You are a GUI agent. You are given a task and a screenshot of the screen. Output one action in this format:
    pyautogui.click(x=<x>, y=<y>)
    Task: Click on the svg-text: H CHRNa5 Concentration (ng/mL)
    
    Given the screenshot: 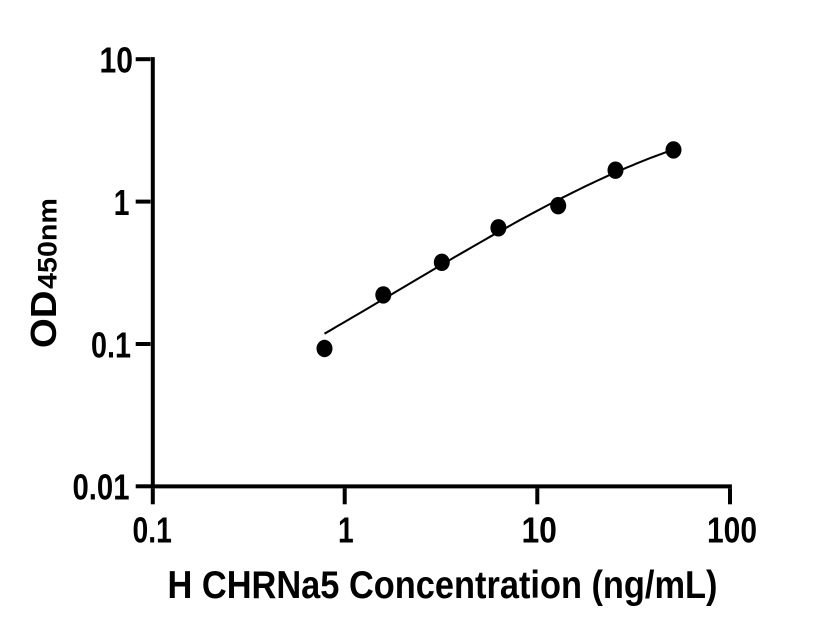 What is the action you would take?
    pyautogui.click(x=443, y=585)
    